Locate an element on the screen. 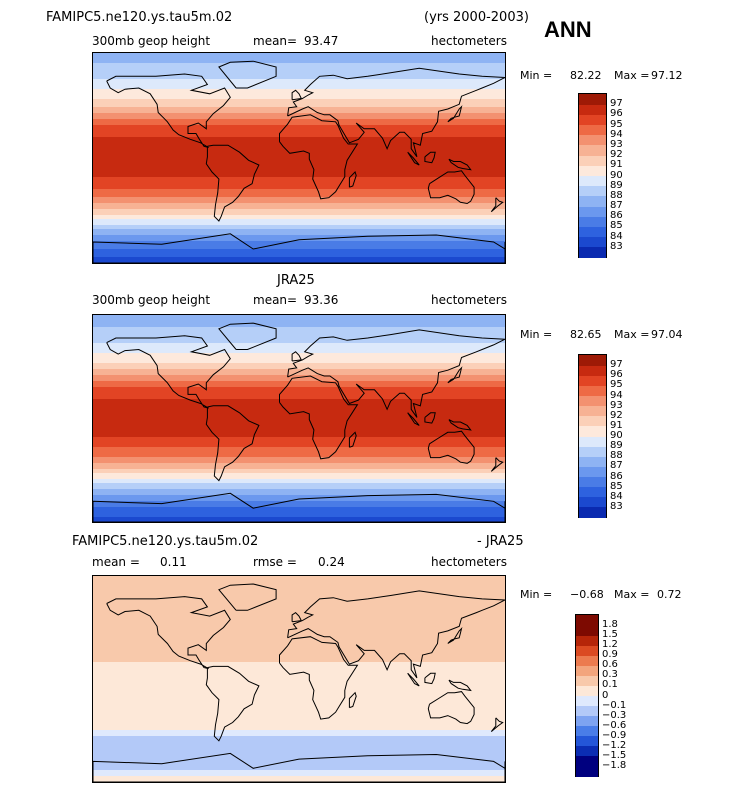 Image resolution: width=733 pixels, height=792 pixels. colorbar-tick-label: 94 is located at coordinates (616, 134).